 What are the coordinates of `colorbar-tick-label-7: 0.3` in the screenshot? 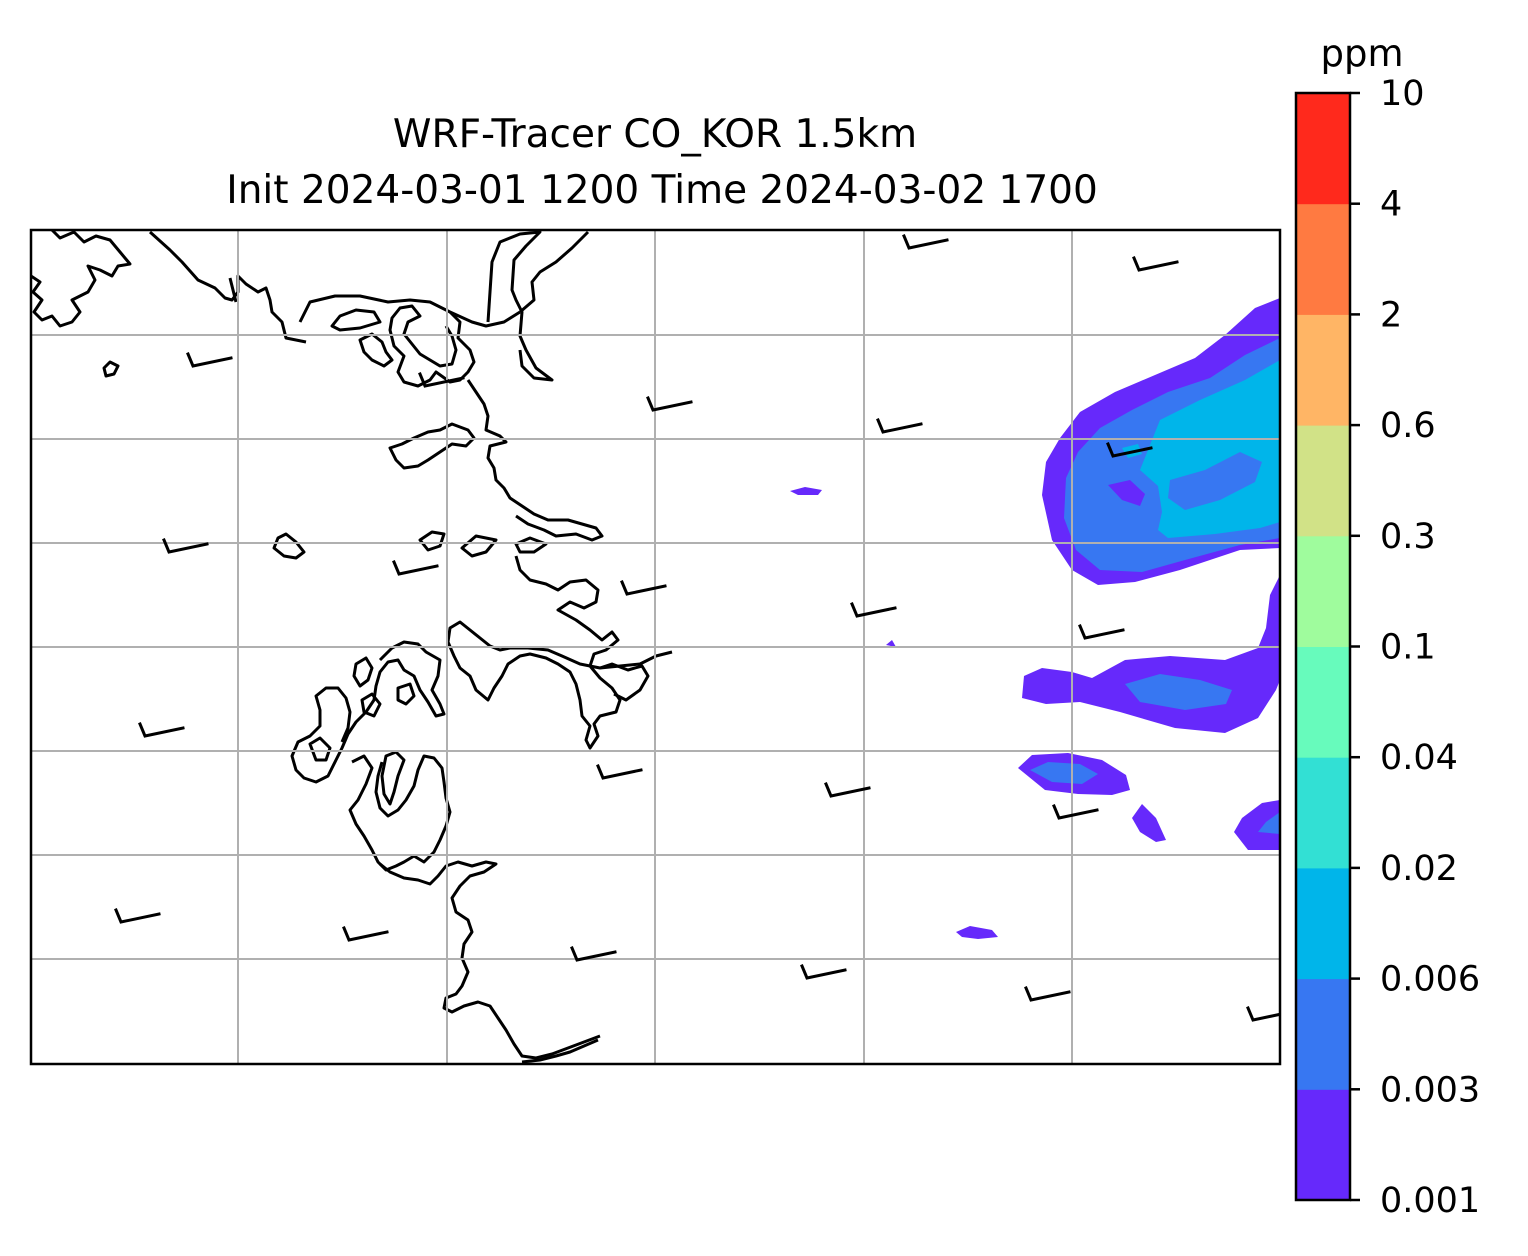 It's located at (1408, 537).